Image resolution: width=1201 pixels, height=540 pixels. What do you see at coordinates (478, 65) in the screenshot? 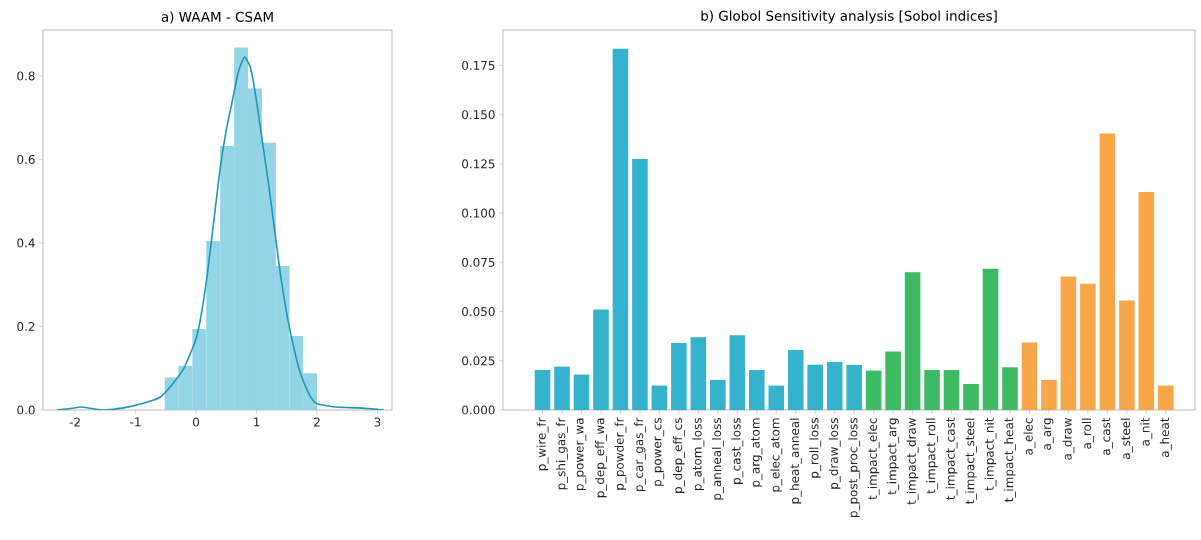
I see `y-tick-label: 0.175` at bounding box center [478, 65].